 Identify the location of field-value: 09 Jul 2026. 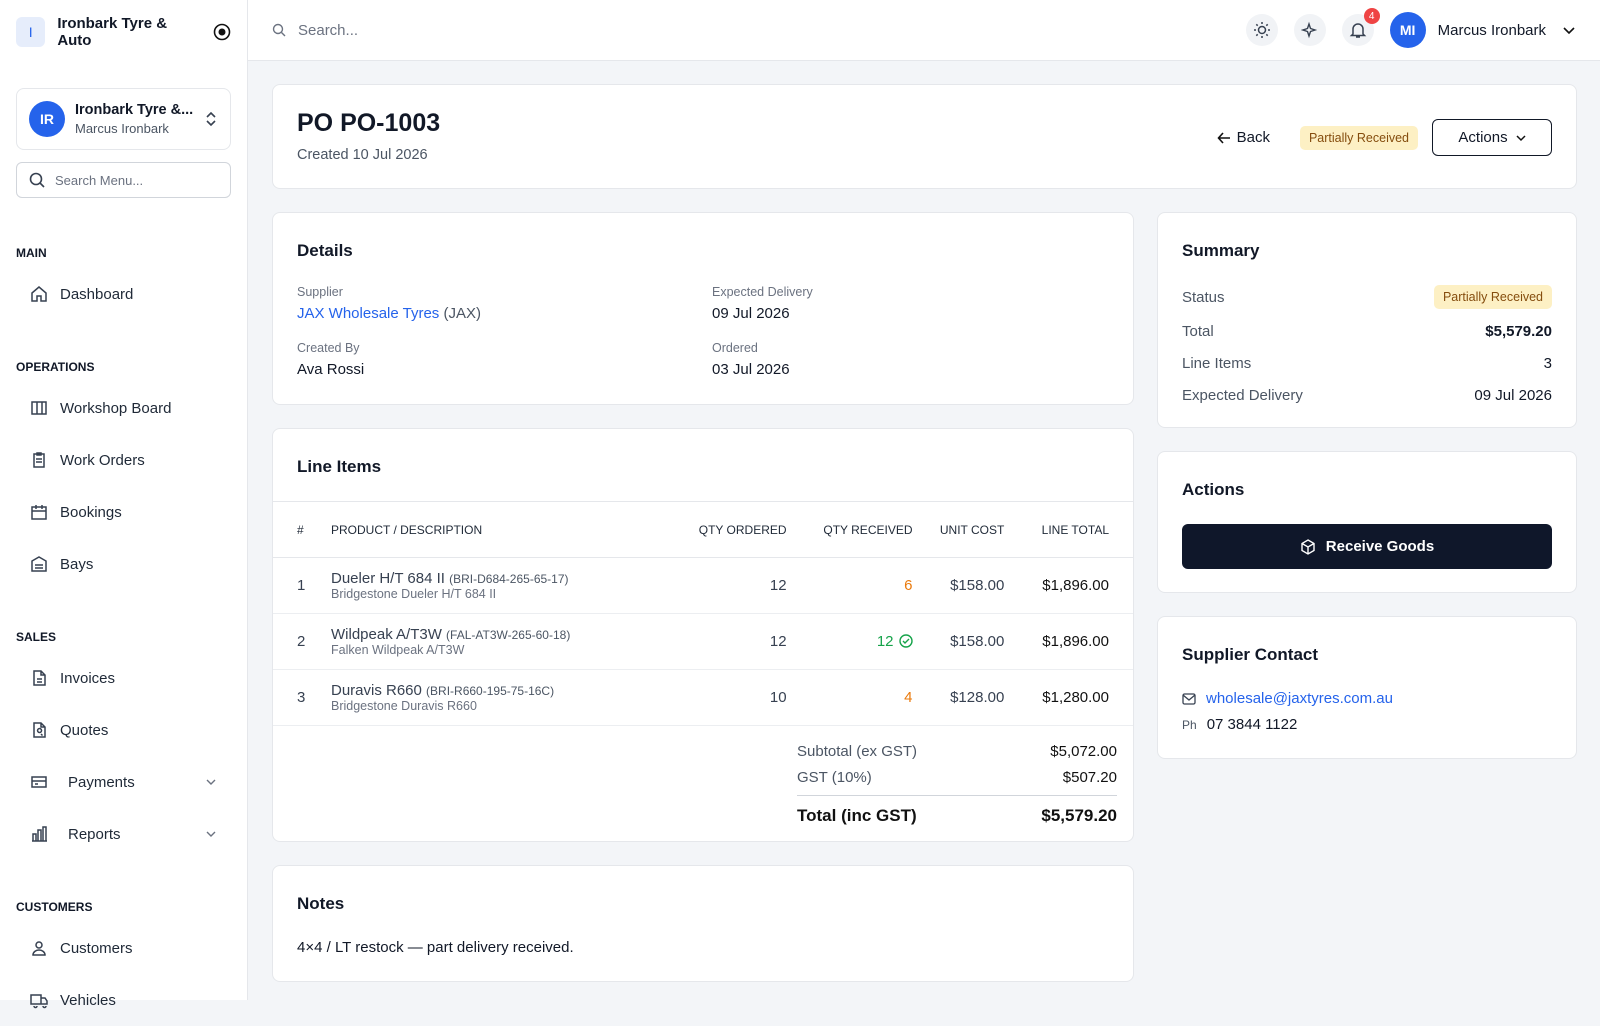
(751, 313).